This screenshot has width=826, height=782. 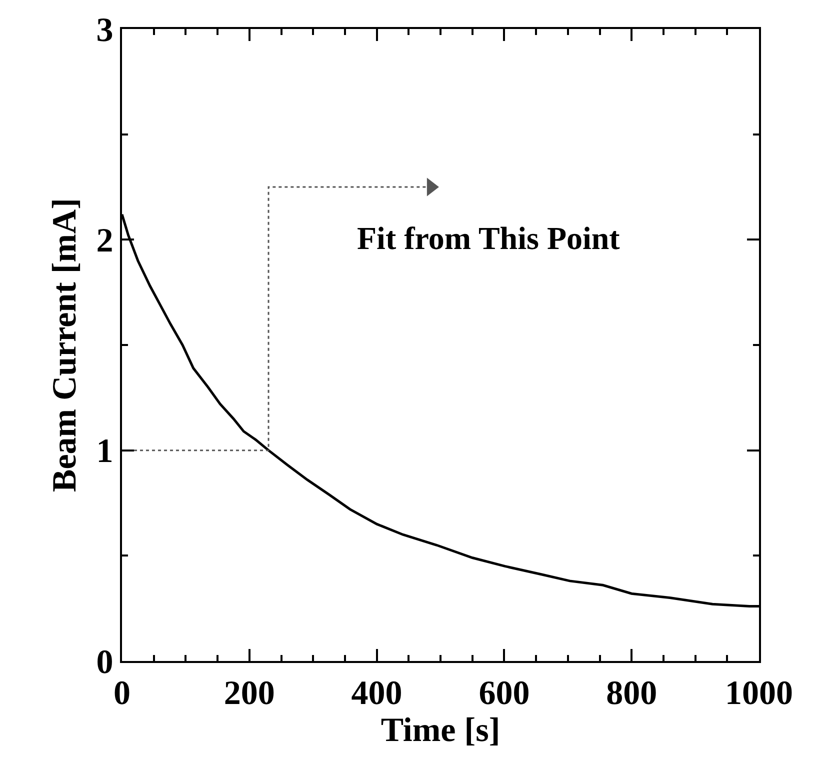 What do you see at coordinates (488, 238) in the screenshot?
I see `annotation: Fit from This Point` at bounding box center [488, 238].